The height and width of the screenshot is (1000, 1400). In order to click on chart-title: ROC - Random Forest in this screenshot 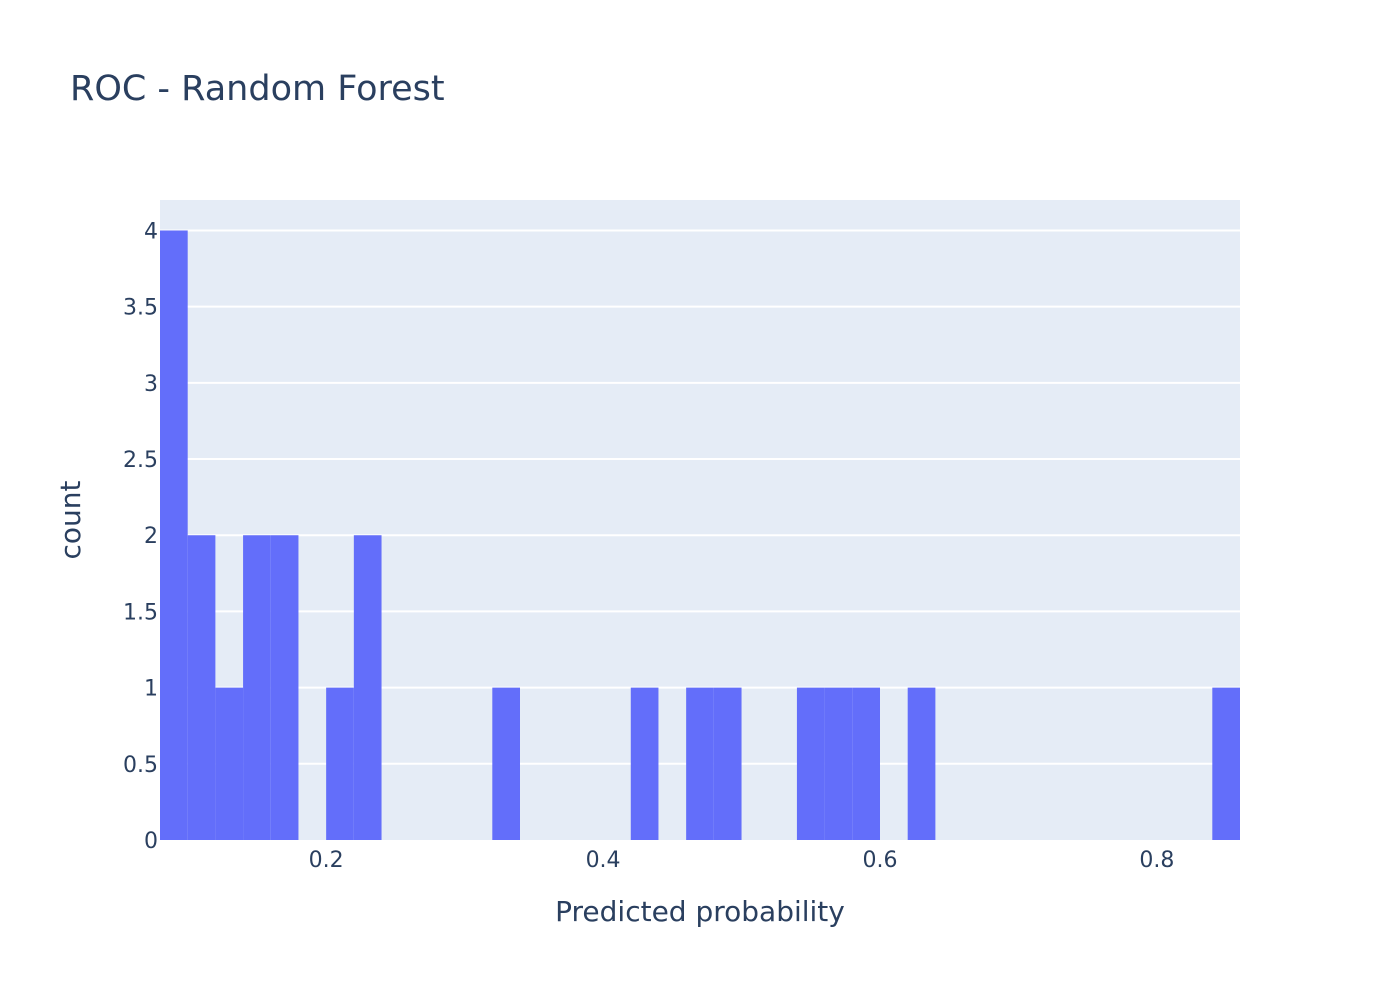, I will do `click(257, 89)`.